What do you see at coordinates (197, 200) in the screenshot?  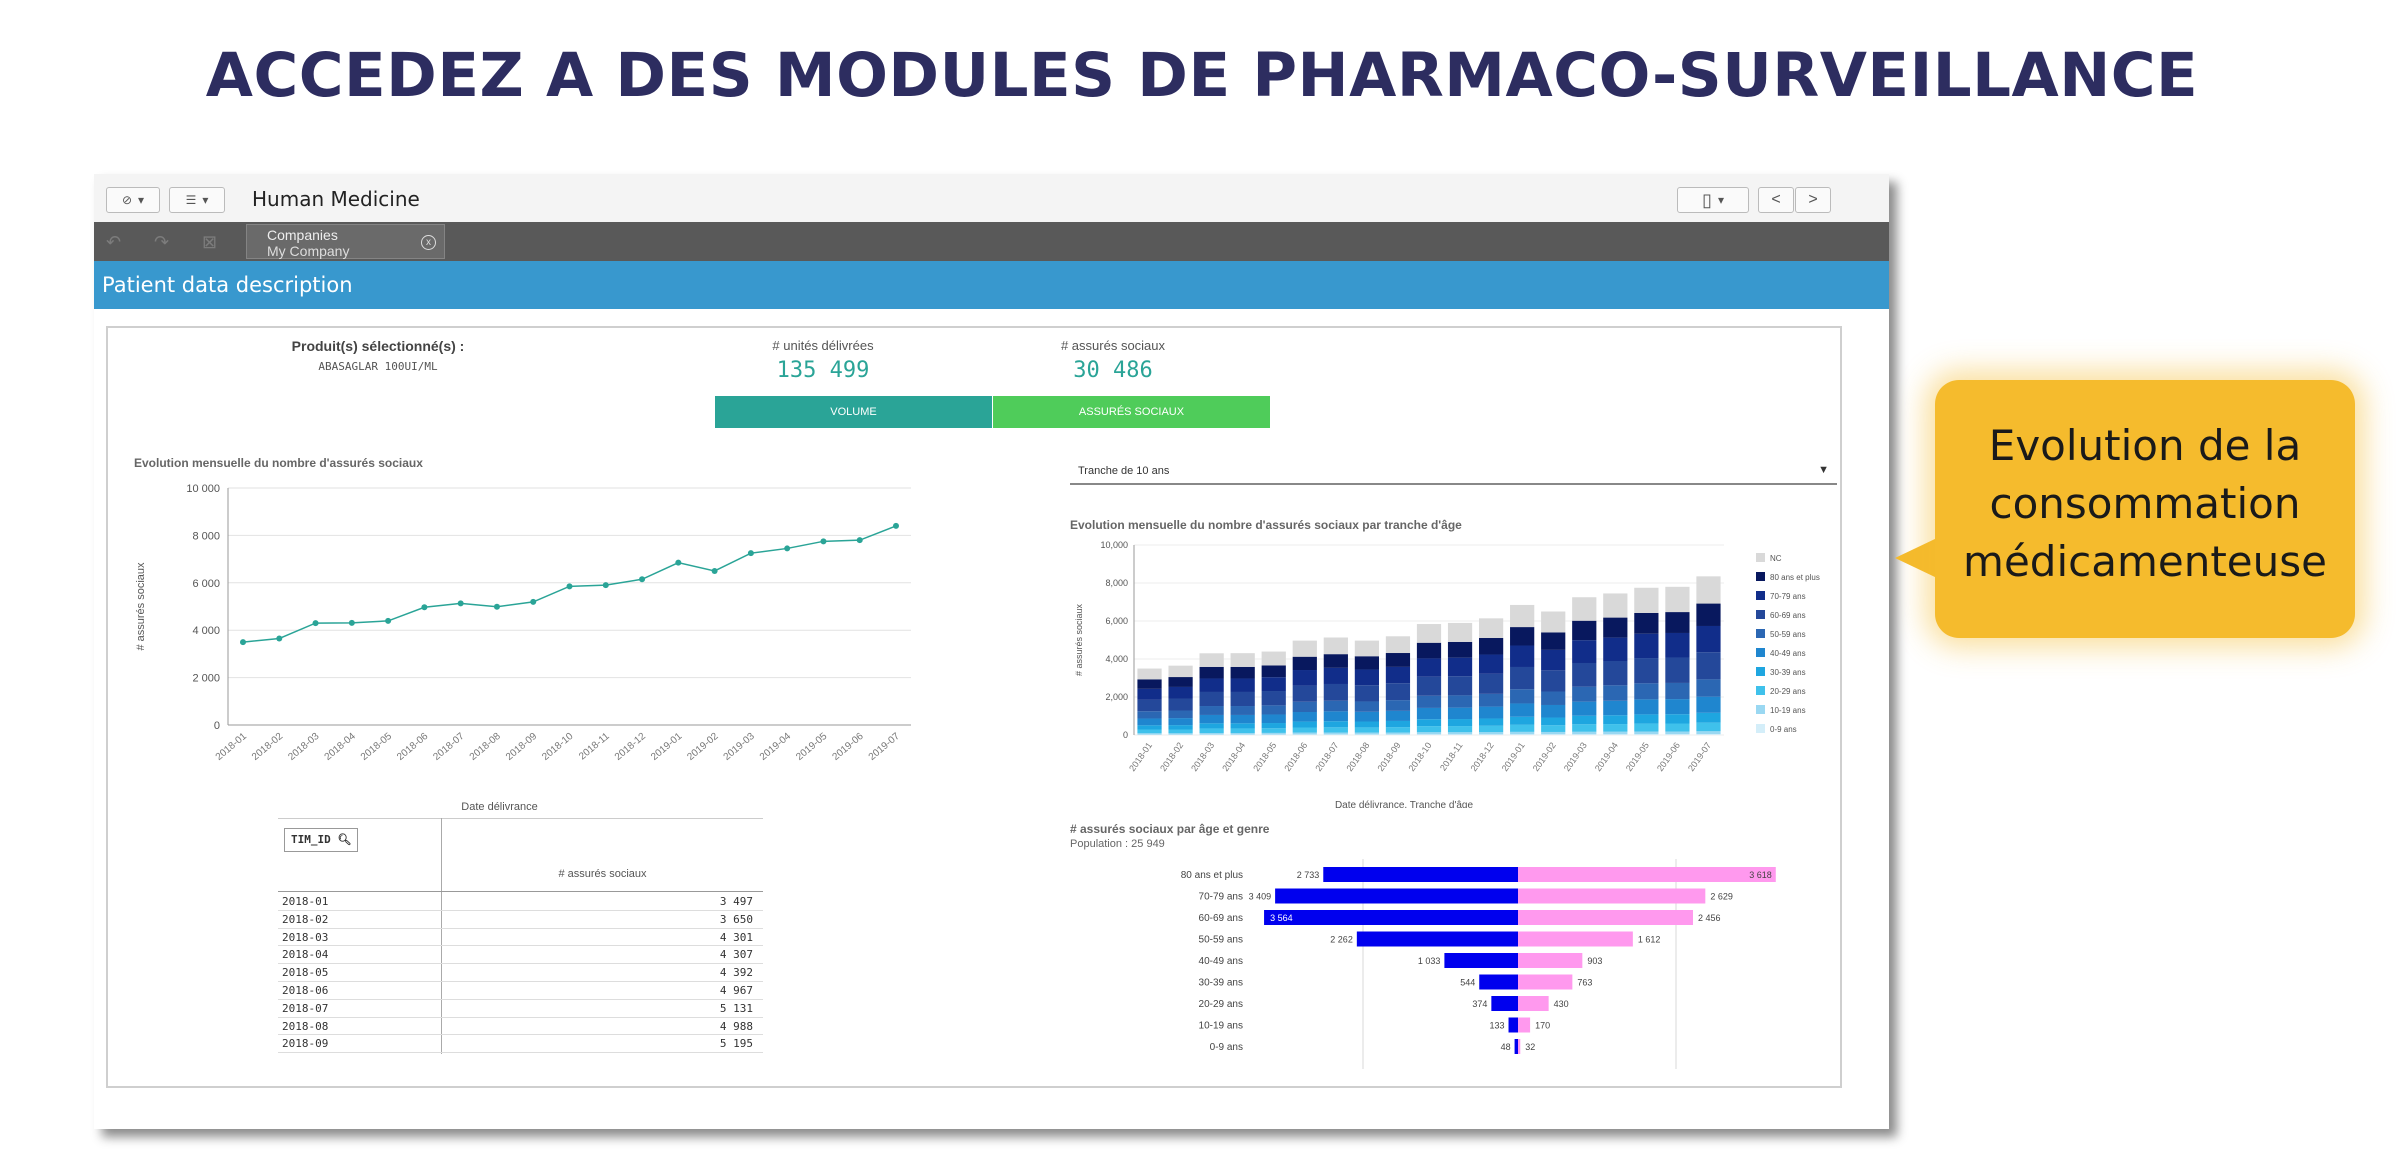 I see `sheet-list-button: ☰ ▾` at bounding box center [197, 200].